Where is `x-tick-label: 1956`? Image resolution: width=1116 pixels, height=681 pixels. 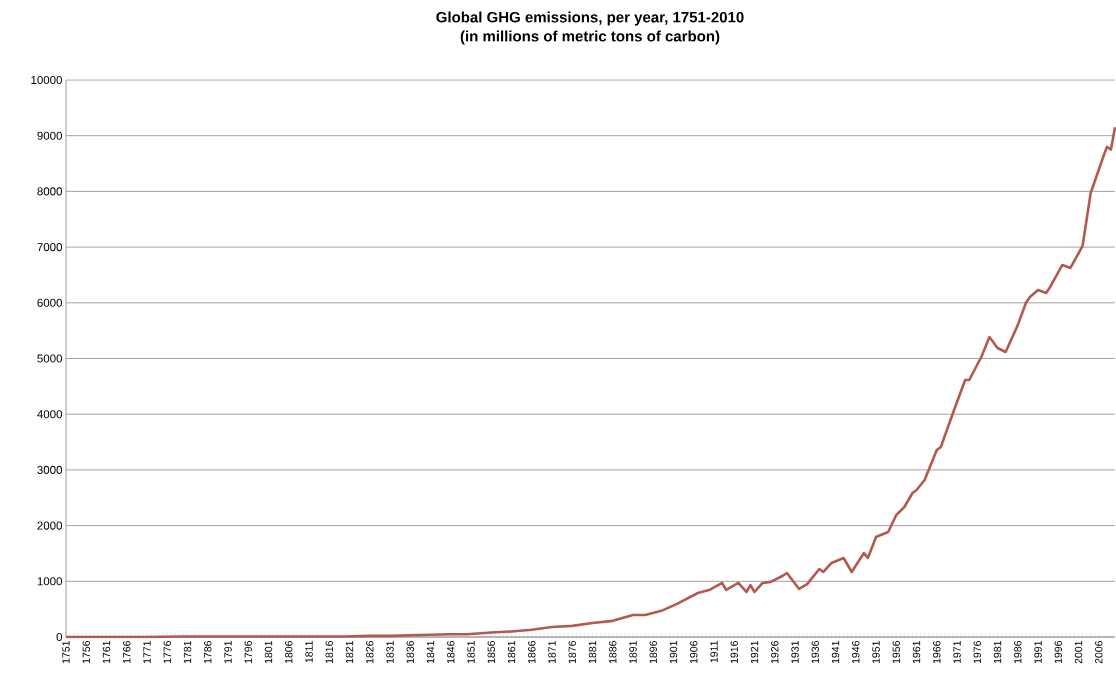 x-tick-label: 1956 is located at coordinates (896, 652).